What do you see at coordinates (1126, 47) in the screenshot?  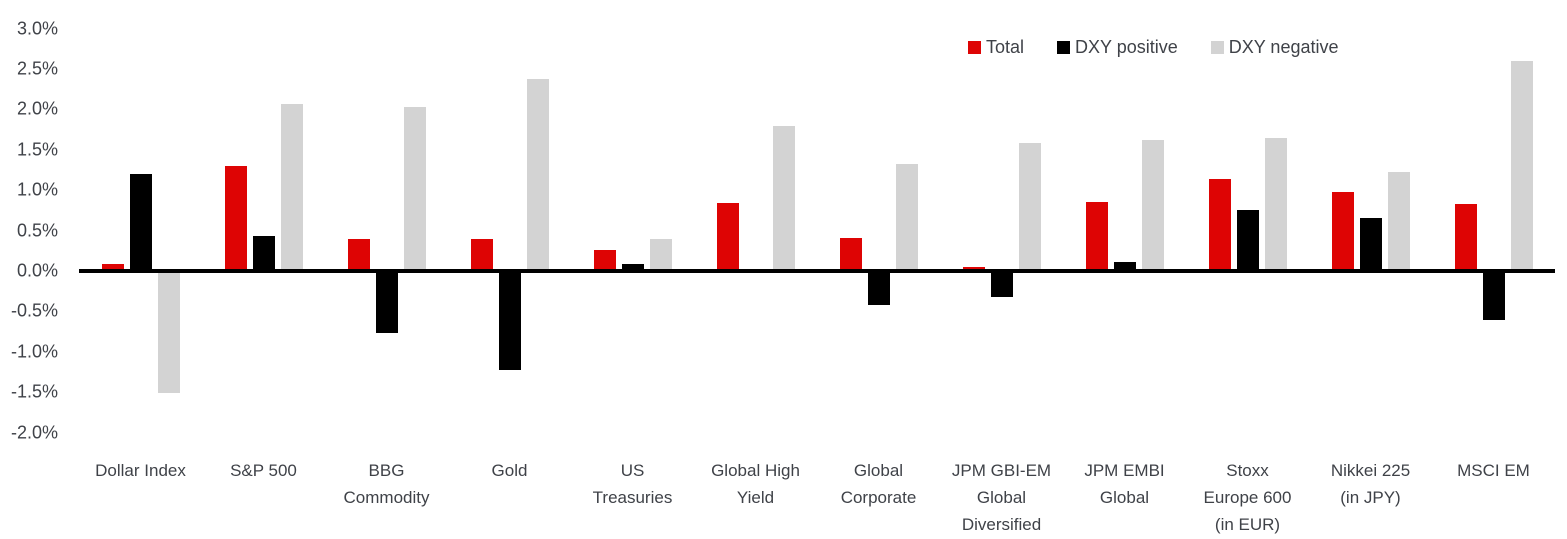 I see `legend-label-dxy-positive: DXY positive` at bounding box center [1126, 47].